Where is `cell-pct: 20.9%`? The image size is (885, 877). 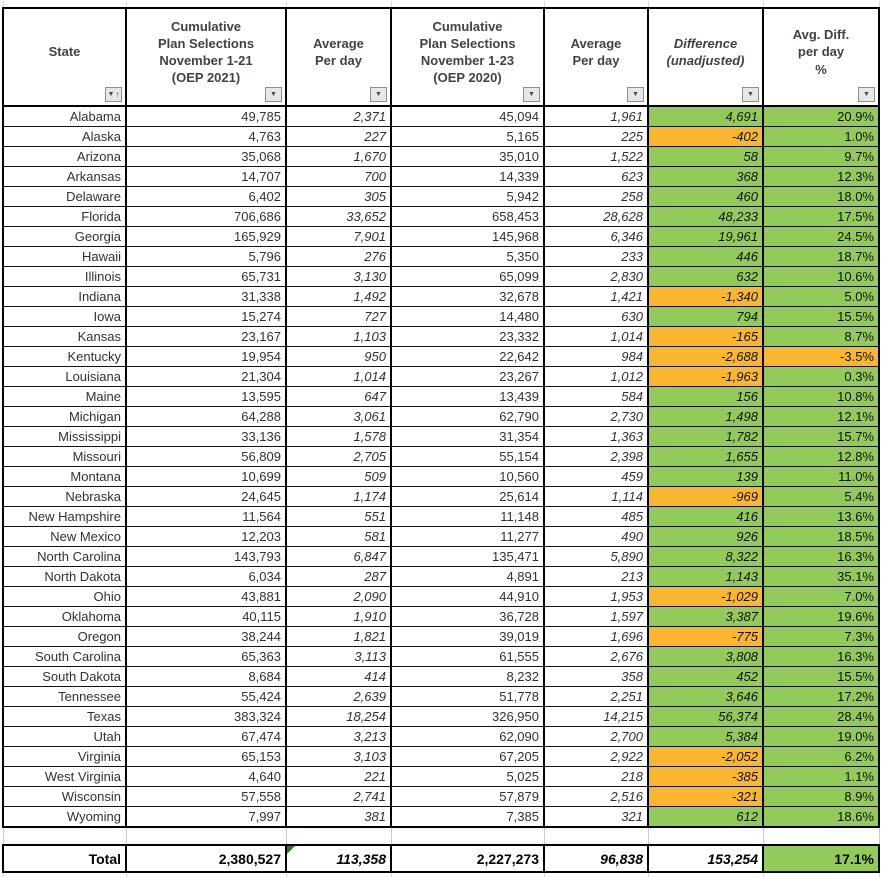
cell-pct: 20.9% is located at coordinates (821, 116).